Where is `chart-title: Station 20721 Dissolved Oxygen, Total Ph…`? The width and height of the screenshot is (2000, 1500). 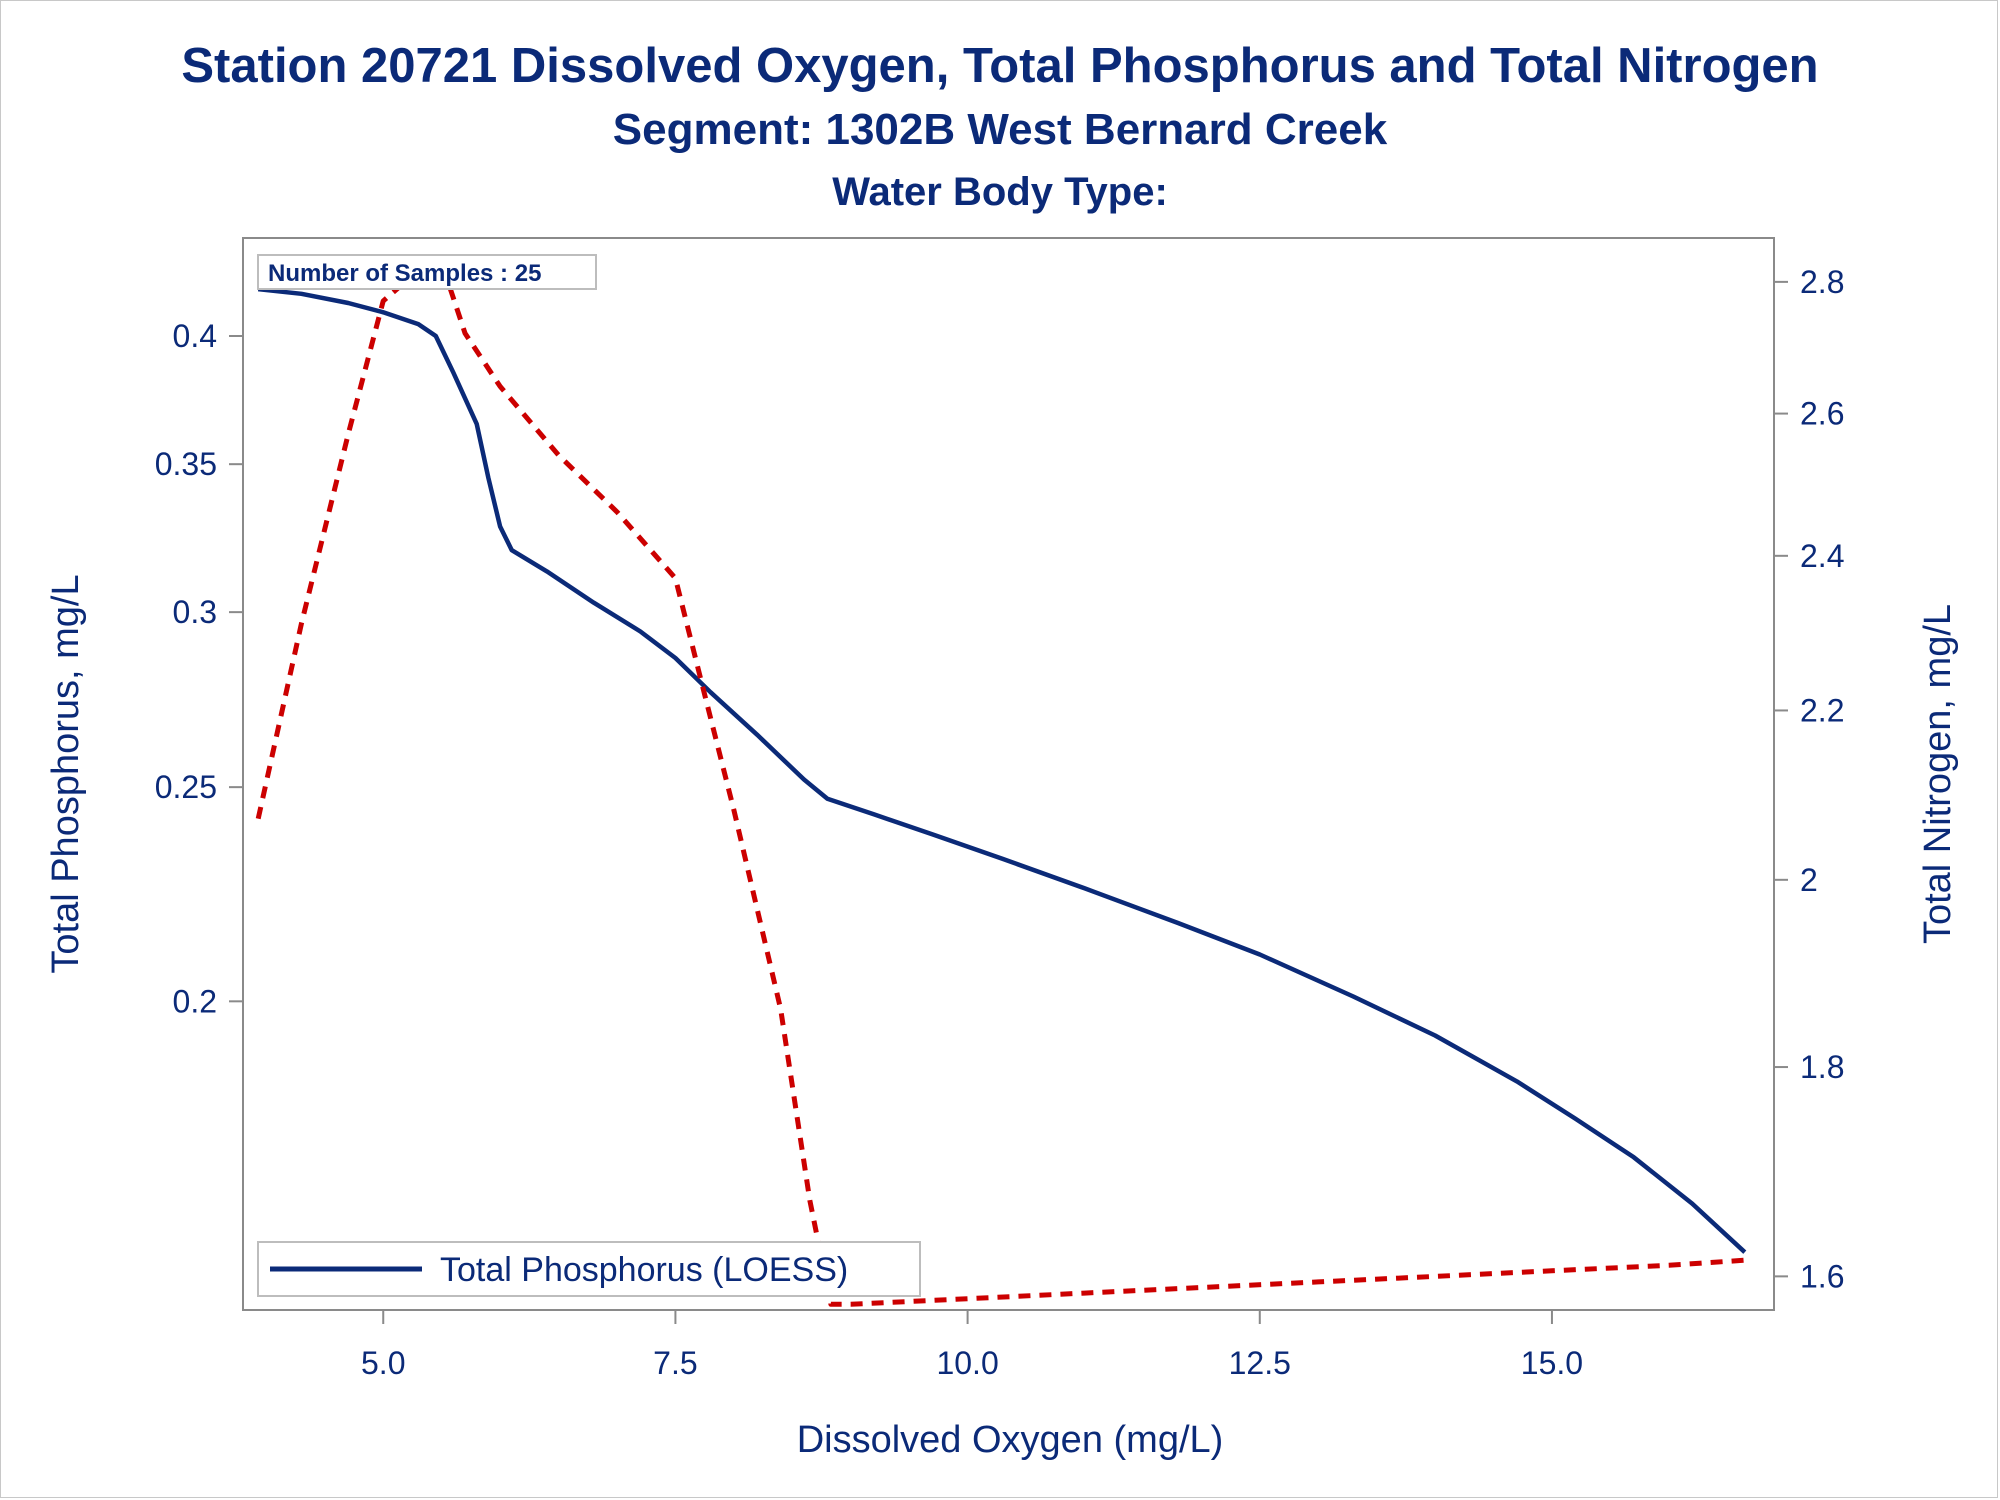
chart-title: Station 20721 Dissolved Oxygen, Total Ph… is located at coordinates (1000, 66).